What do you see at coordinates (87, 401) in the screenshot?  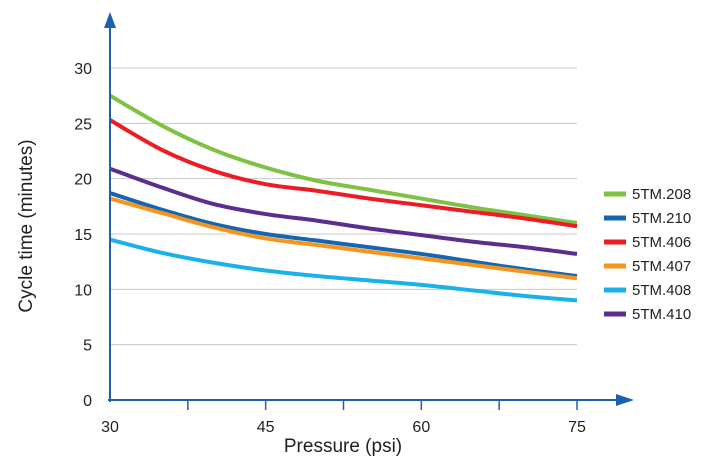 I see `y-tick-label: 0` at bounding box center [87, 401].